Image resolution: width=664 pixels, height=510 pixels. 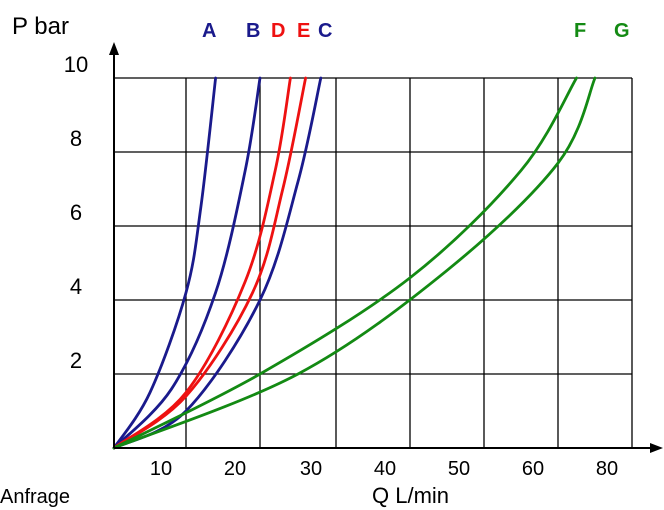 What do you see at coordinates (76, 212) in the screenshot?
I see `y-tick-label-6: 6` at bounding box center [76, 212].